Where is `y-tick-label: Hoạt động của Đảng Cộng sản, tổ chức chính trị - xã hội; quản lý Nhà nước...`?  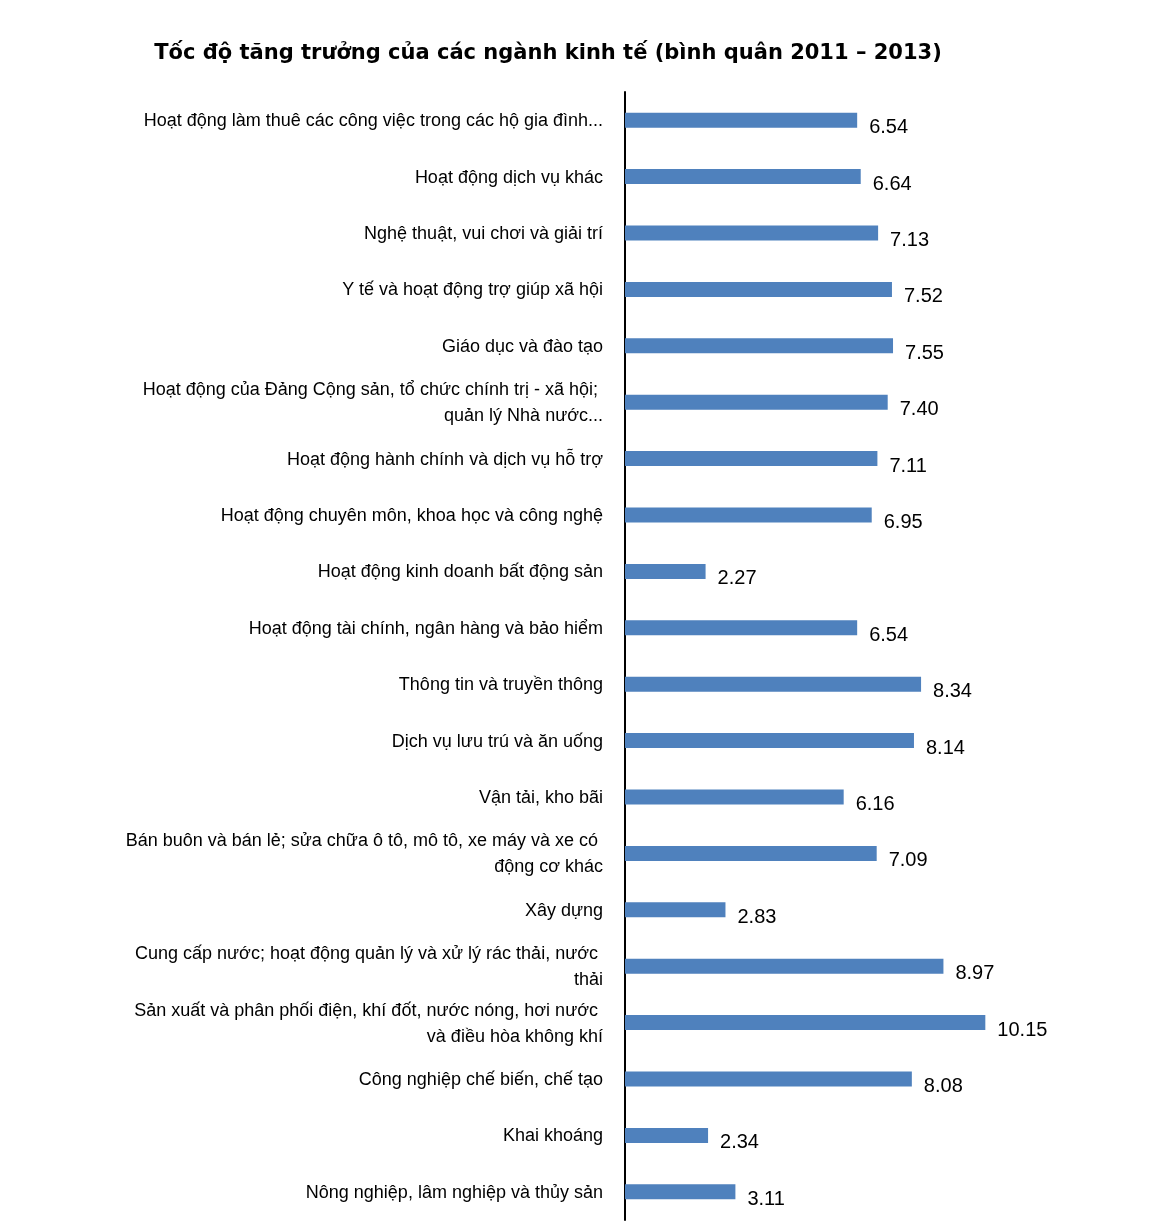 y-tick-label: Hoạt động của Đảng Cộng sản, tổ chức chính trị - xã hội; quản lý Nhà nước... is located at coordinates (372, 402).